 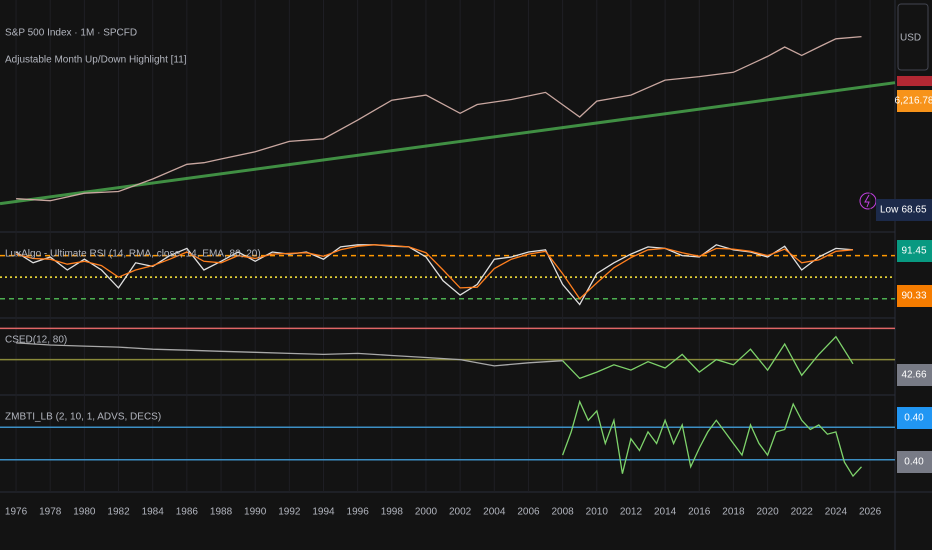 What do you see at coordinates (255, 512) in the screenshot?
I see `x-tick-label: 1990` at bounding box center [255, 512].